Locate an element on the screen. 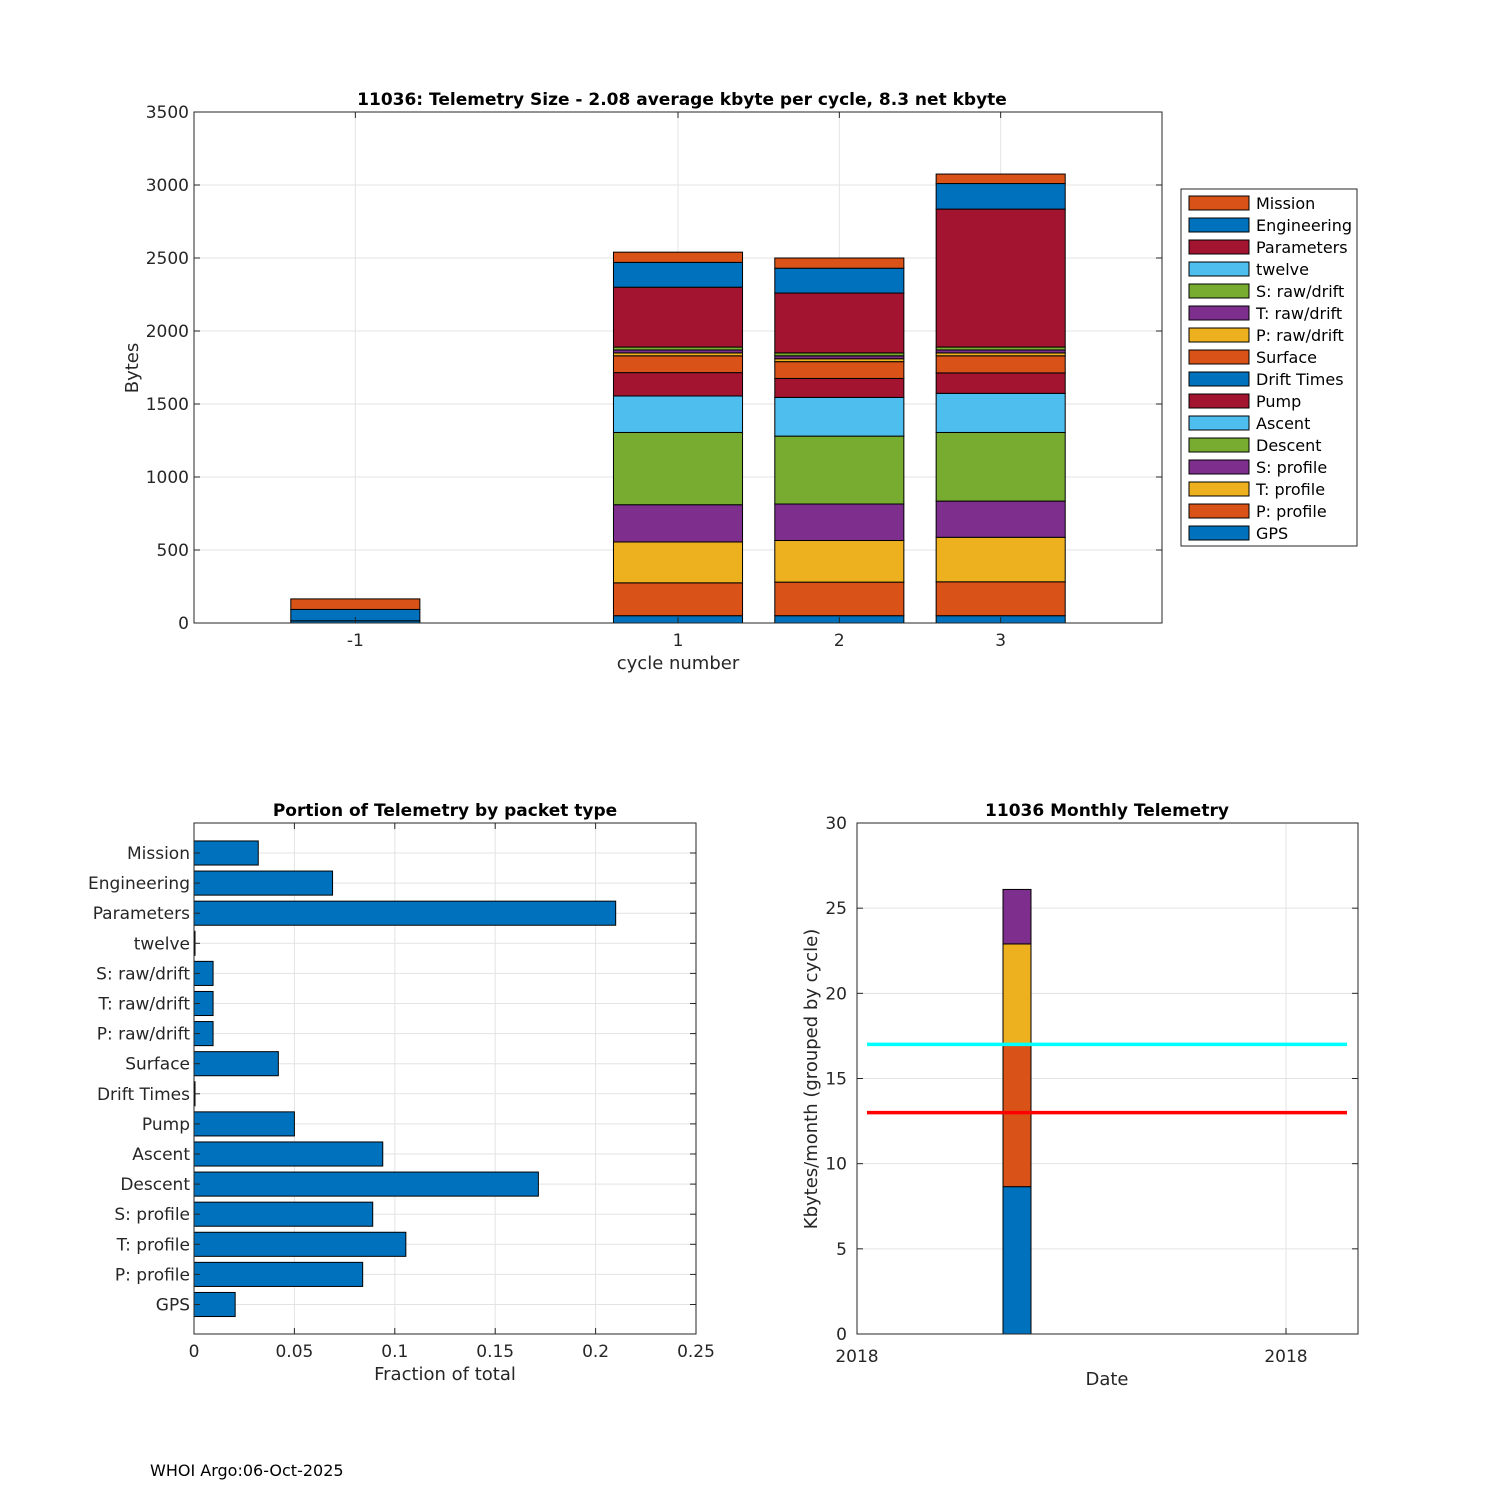 This screenshot has width=1500, height=1500. legend-swatch-mission is located at coordinates (1219, 203).